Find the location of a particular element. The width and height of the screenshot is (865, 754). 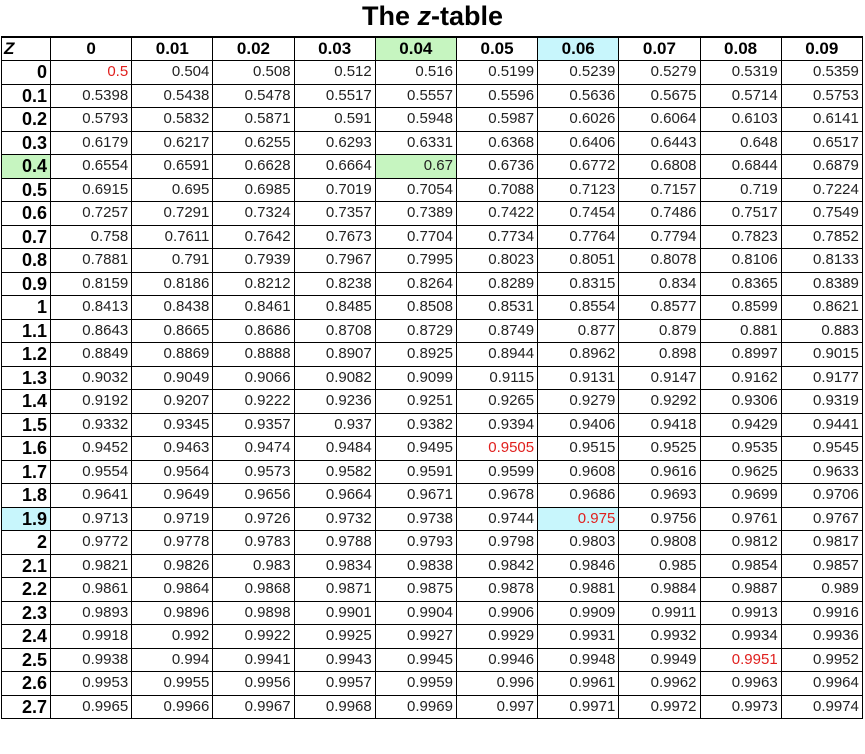

table-cell: 0.8962 is located at coordinates (578, 354).